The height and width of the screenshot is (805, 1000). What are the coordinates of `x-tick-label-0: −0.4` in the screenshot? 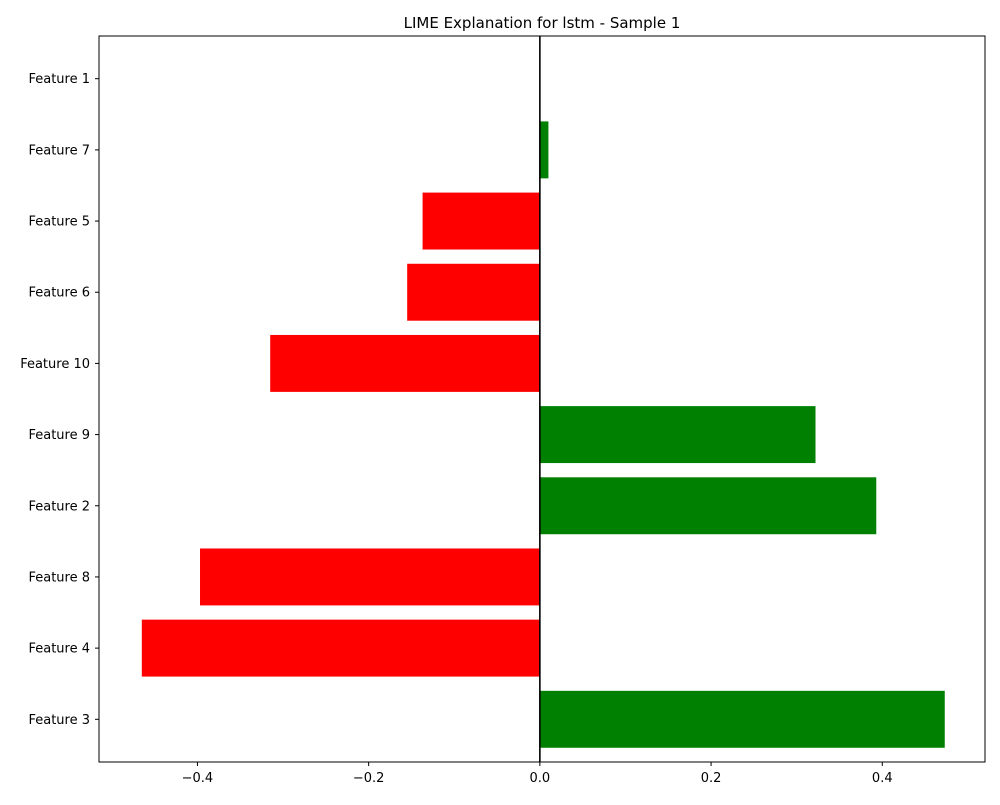 It's located at (198, 778).